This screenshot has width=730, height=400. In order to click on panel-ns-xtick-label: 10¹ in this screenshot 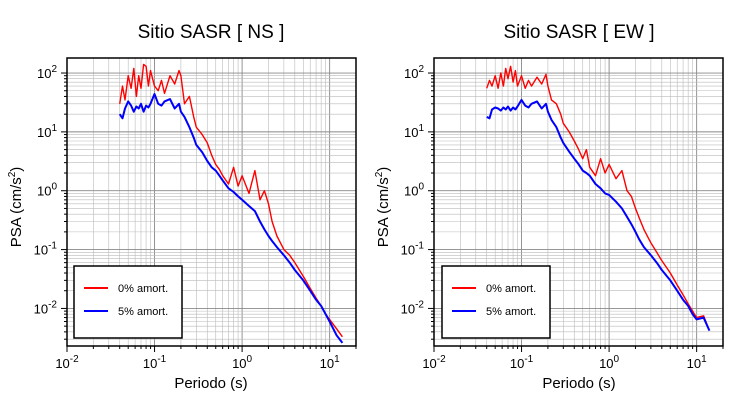, I will do `click(330, 362)`.